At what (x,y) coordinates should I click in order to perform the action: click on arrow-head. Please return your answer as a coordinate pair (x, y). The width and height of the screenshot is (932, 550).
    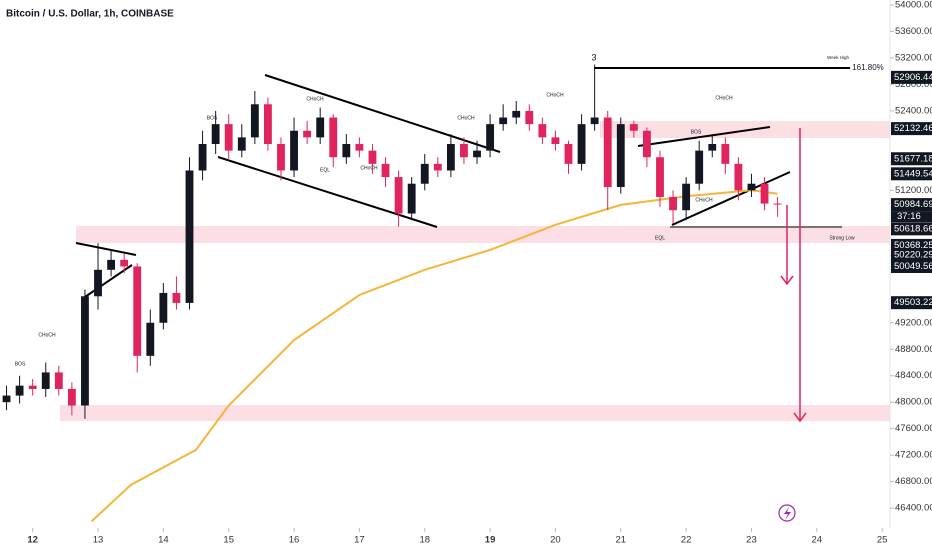
    Looking at the image, I should click on (787, 280).